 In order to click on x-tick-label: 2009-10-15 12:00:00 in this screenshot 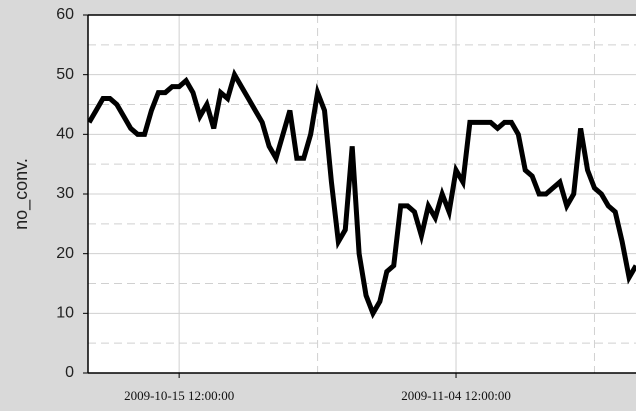, I will do `click(179, 395)`.